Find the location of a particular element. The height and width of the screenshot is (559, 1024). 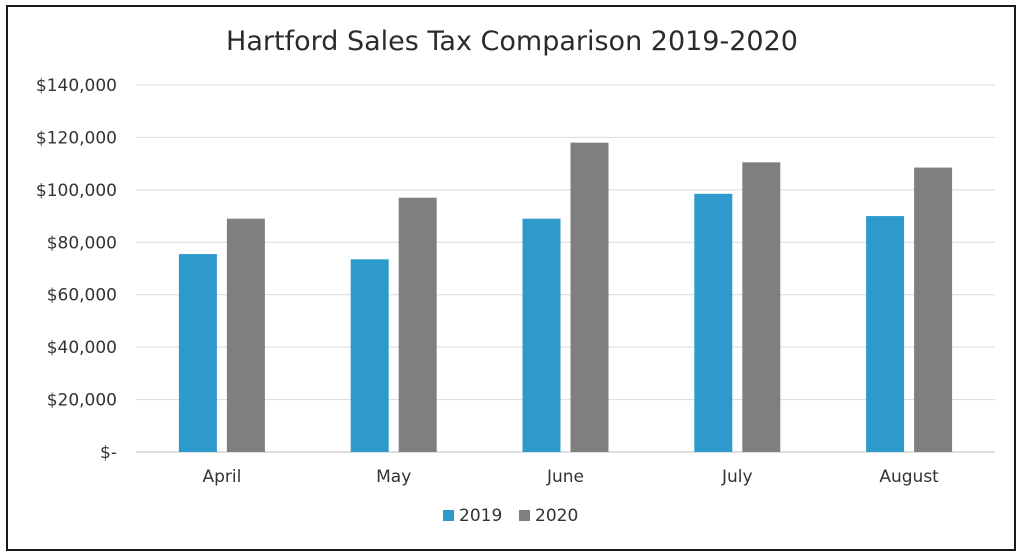

y-tick-label: $100,000 is located at coordinates (76, 191).